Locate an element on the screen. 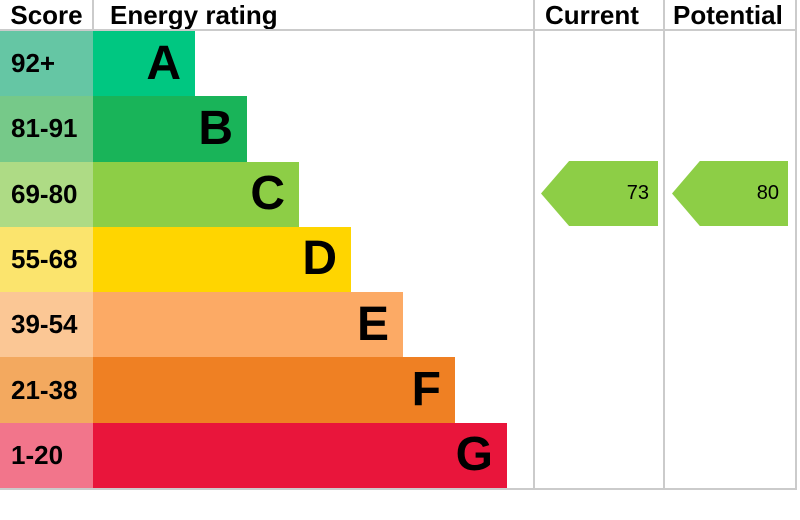 The image size is (800, 520). band-row-g: 1-20 G is located at coordinates (266, 455).